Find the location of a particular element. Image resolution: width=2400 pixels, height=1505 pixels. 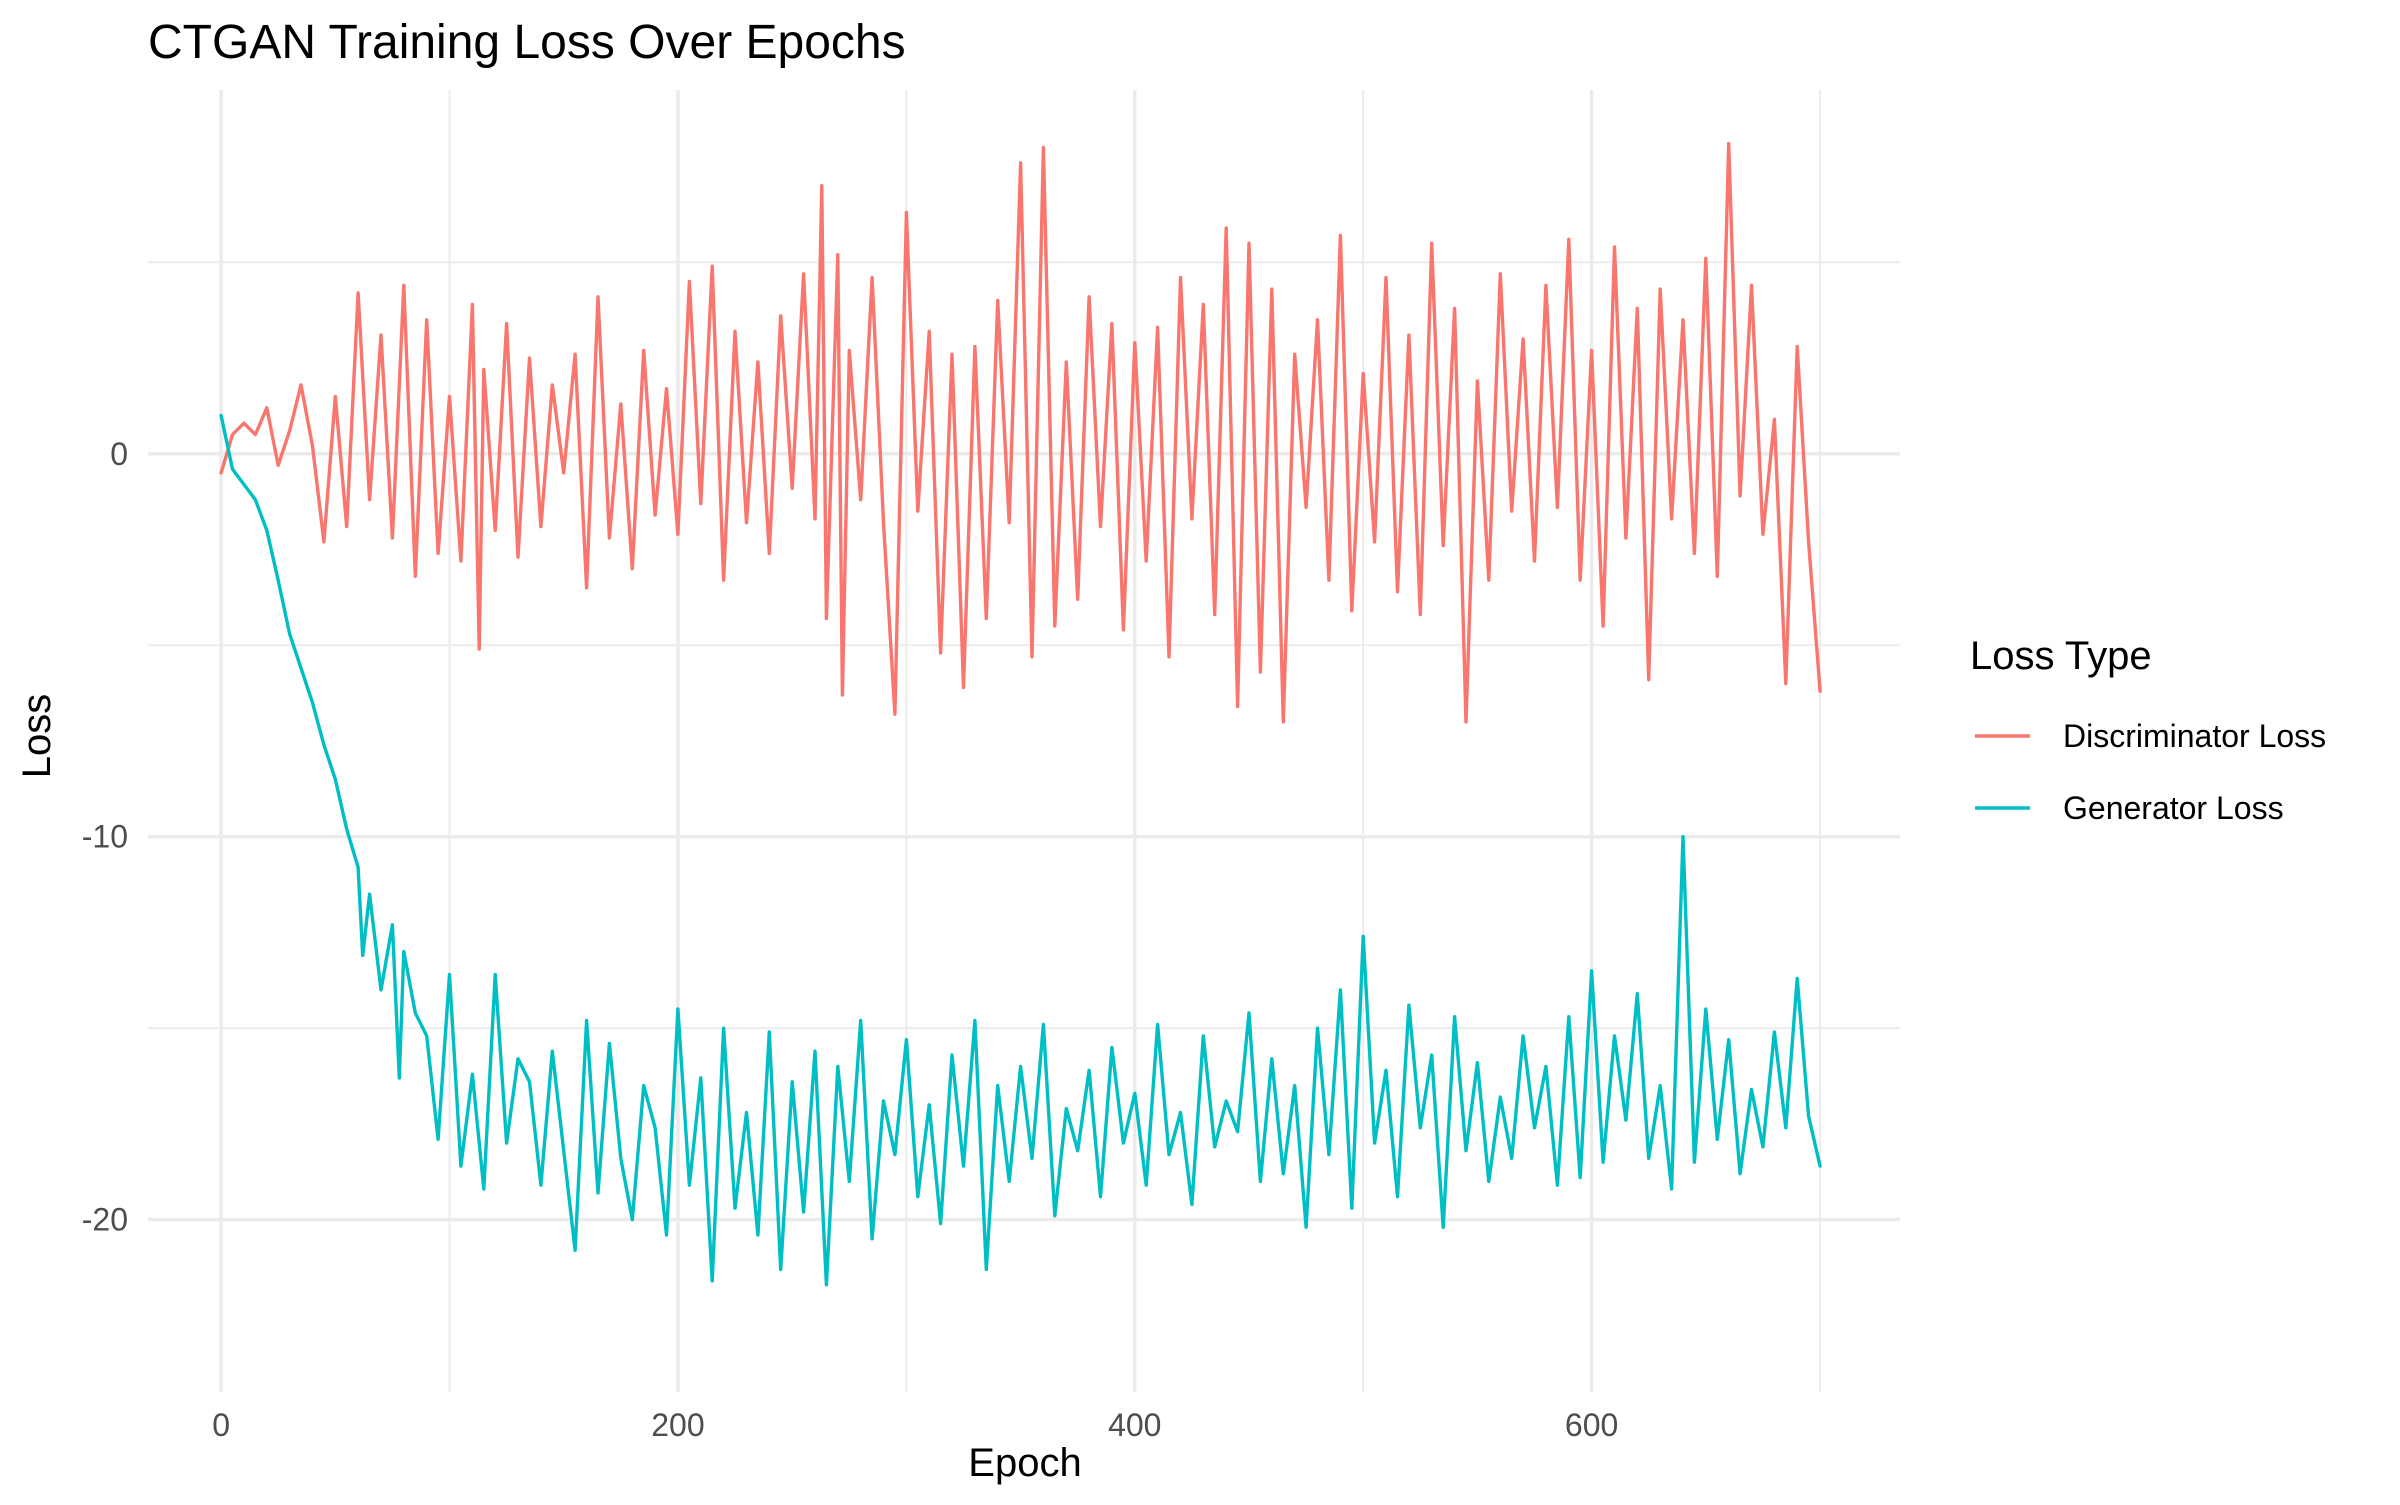

x-tick-label: 400 is located at coordinates (1134, 1425).